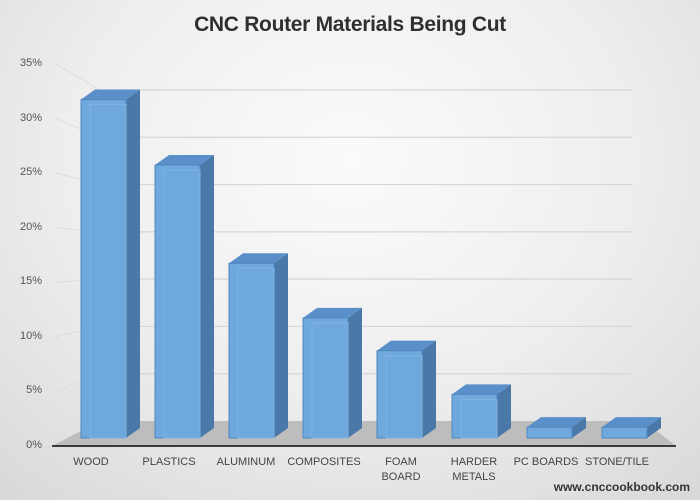 The width and height of the screenshot is (700, 500). Describe the element at coordinates (549, 432) in the screenshot. I see `bar-pc-boards` at that location.